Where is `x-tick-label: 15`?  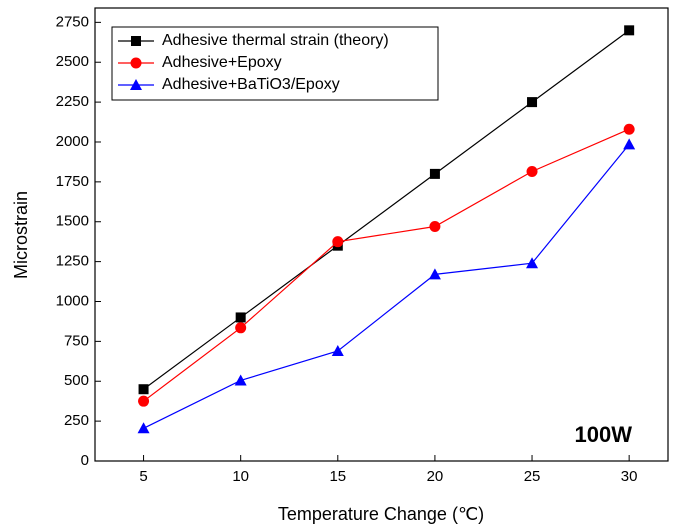
x-tick-label: 15 is located at coordinates (337, 476).